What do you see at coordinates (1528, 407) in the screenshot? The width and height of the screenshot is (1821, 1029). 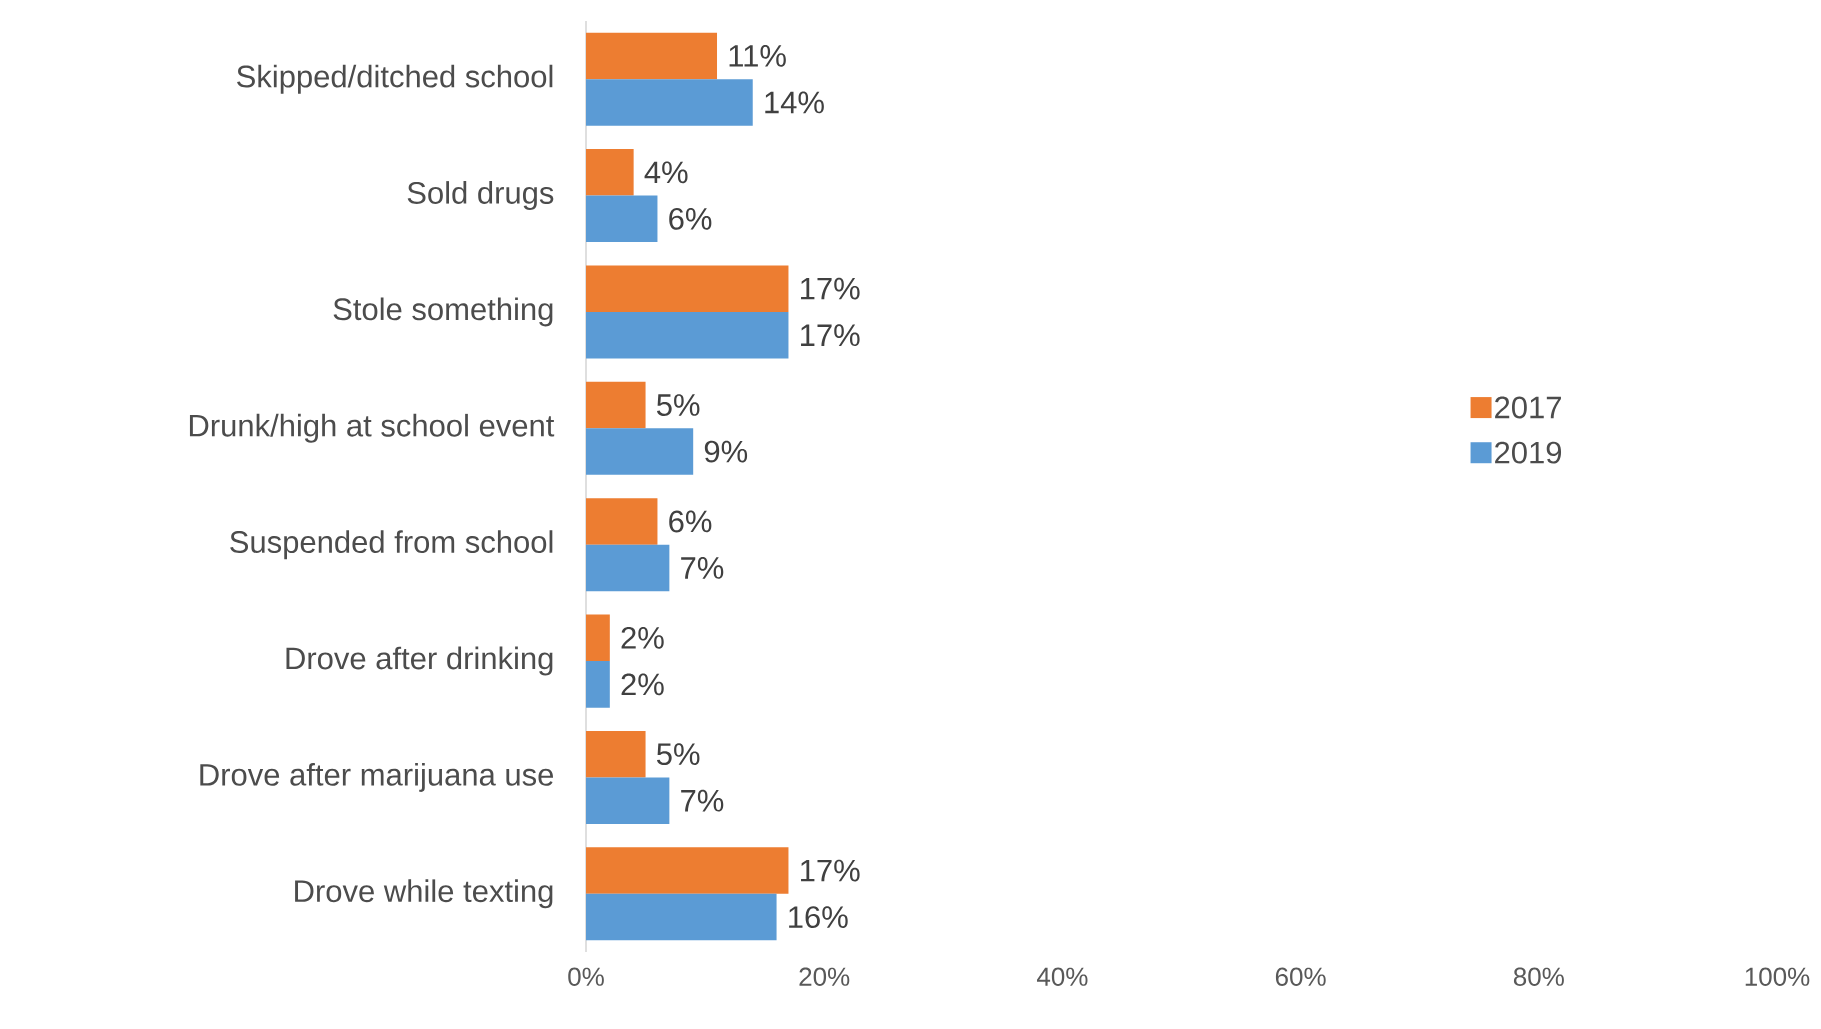 I see `legend-label: 2017` at bounding box center [1528, 407].